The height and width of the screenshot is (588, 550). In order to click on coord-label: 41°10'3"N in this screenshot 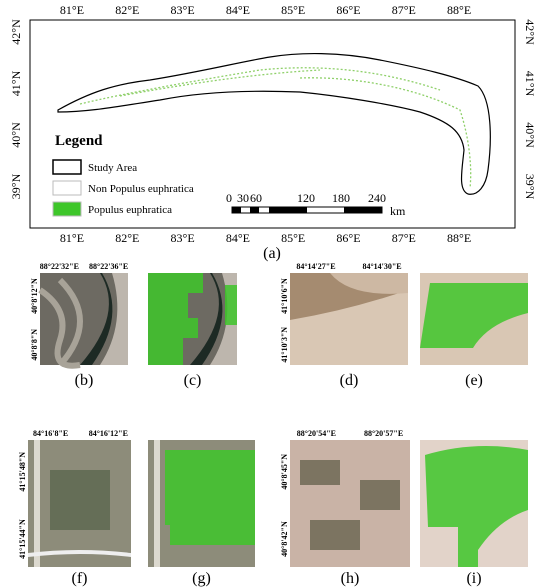, I will do `click(284, 345)`.